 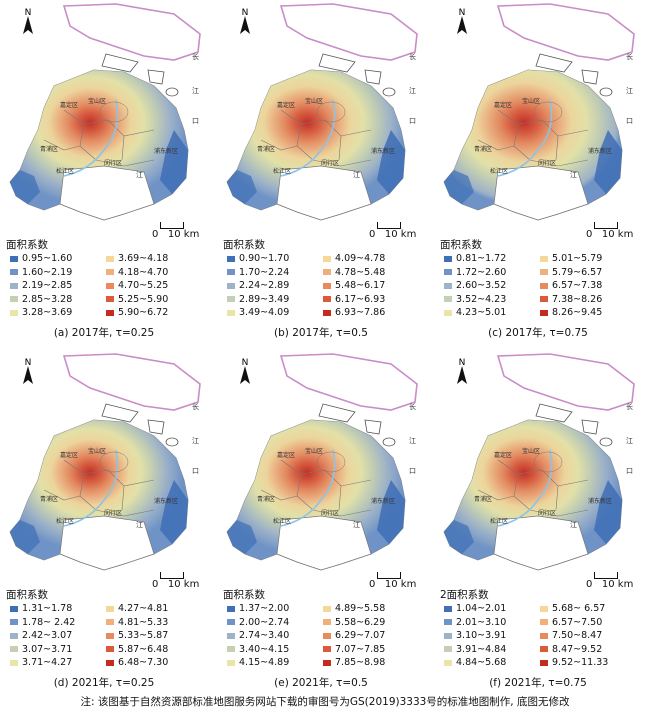 I want to click on legend-item: 2.85~3.28, so click(x=41, y=299).